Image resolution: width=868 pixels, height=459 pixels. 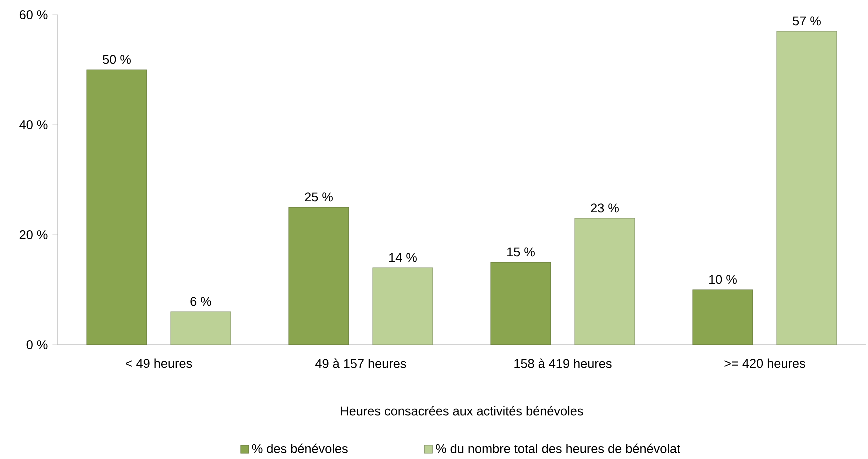 I want to click on y-tick-label: 0 %, so click(x=37, y=345).